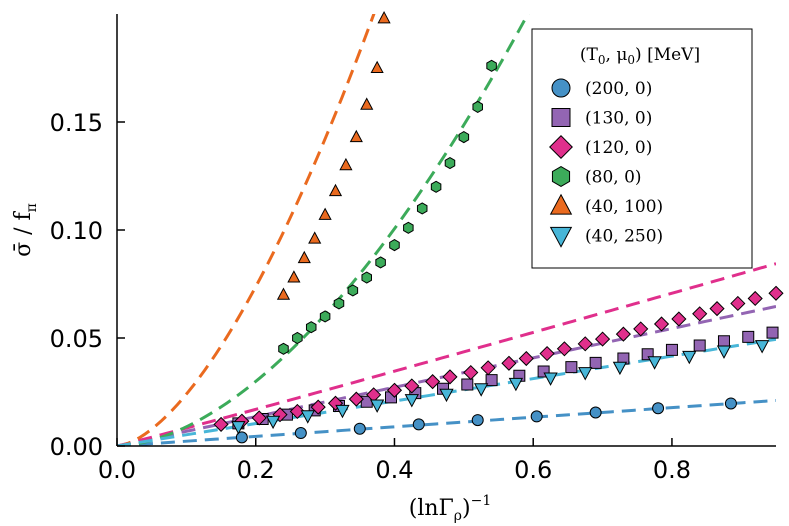 This screenshot has width=789, height=526. Describe the element at coordinates (394, 470) in the screenshot. I see `x-tick-label: 0.4` at that location.